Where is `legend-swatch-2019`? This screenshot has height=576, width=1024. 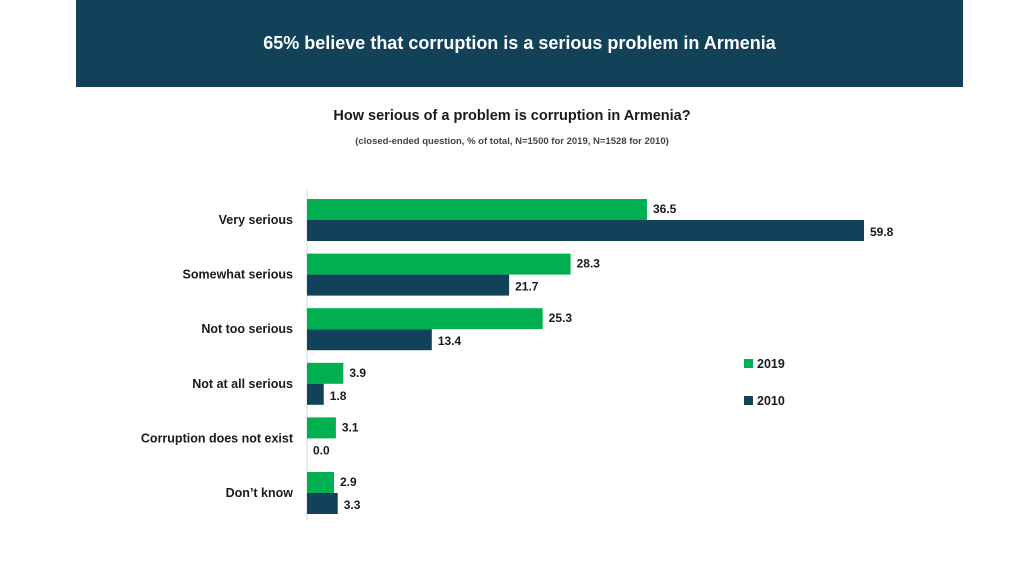
legend-swatch-2019 is located at coordinates (748, 363).